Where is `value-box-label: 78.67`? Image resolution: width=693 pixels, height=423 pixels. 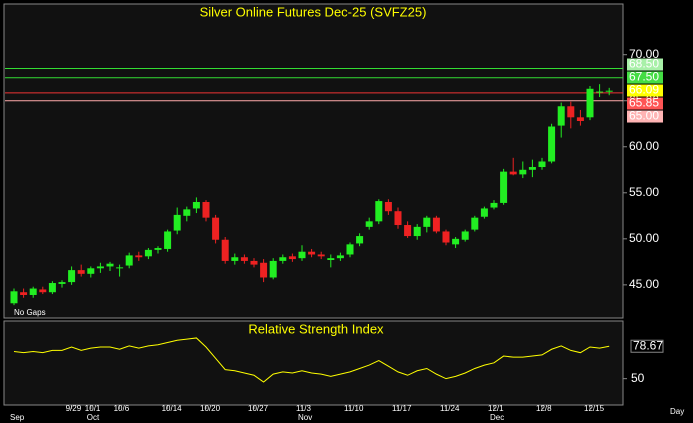 value-box-label: 78.67 is located at coordinates (648, 345).